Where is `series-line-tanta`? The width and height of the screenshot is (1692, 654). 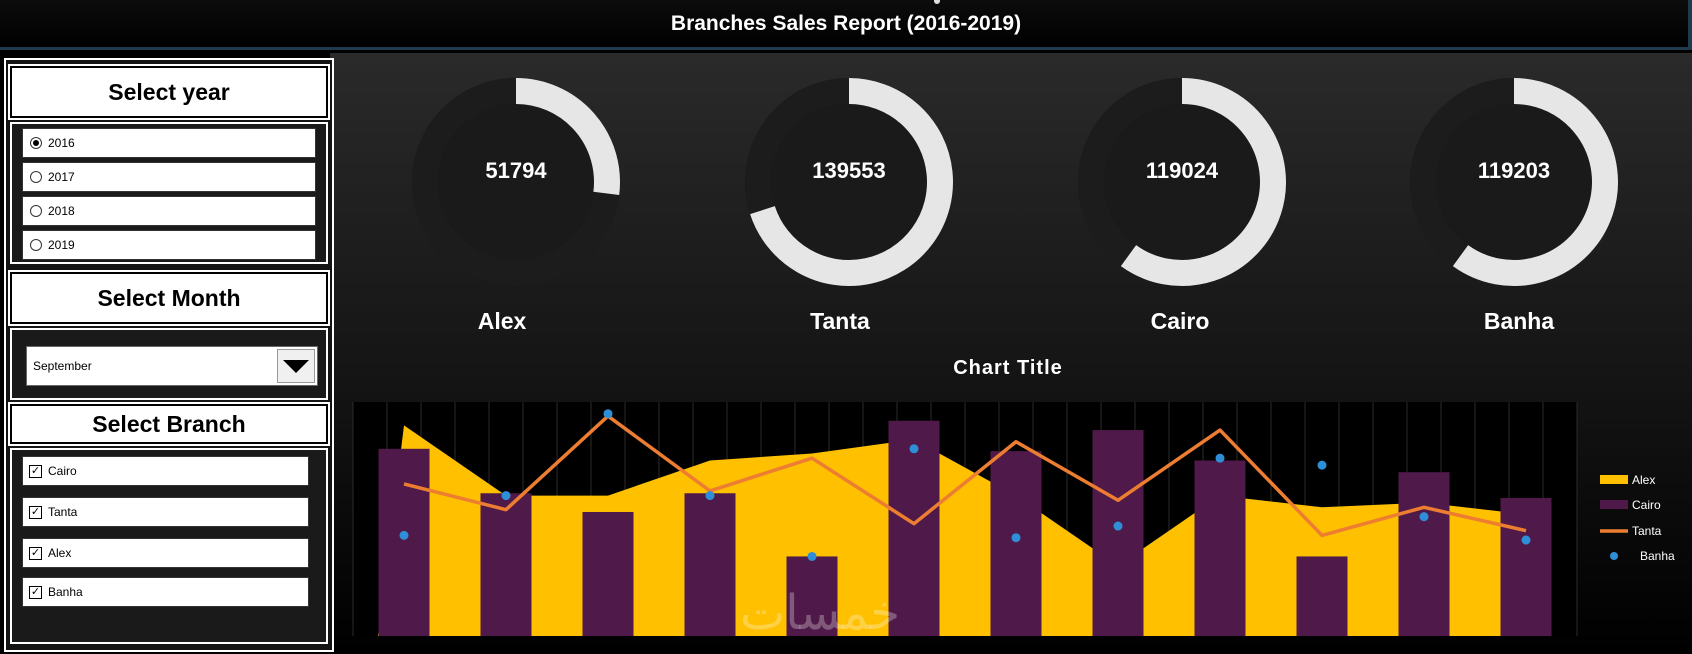 series-line-tanta is located at coordinates (965, 476).